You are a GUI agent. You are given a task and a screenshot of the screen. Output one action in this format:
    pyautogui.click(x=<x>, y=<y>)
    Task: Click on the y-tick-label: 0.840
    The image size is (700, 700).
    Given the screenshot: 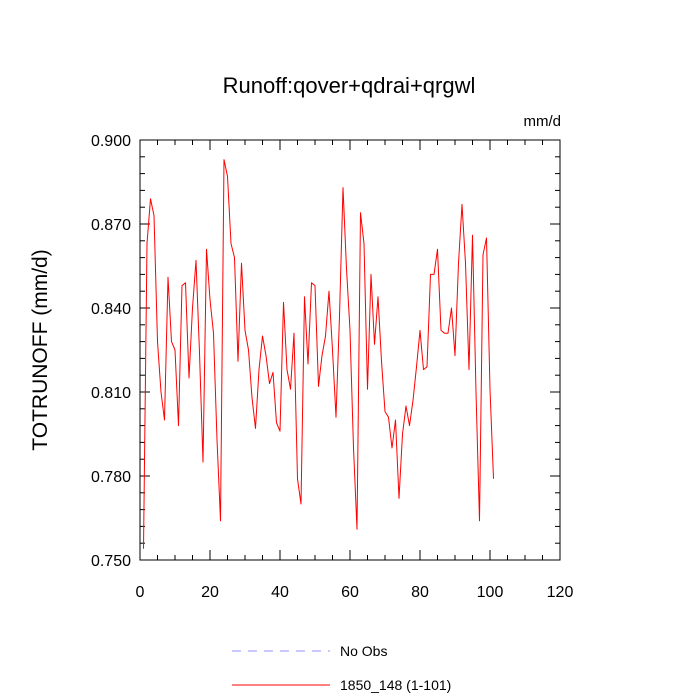 What is the action you would take?
    pyautogui.click(x=111, y=309)
    